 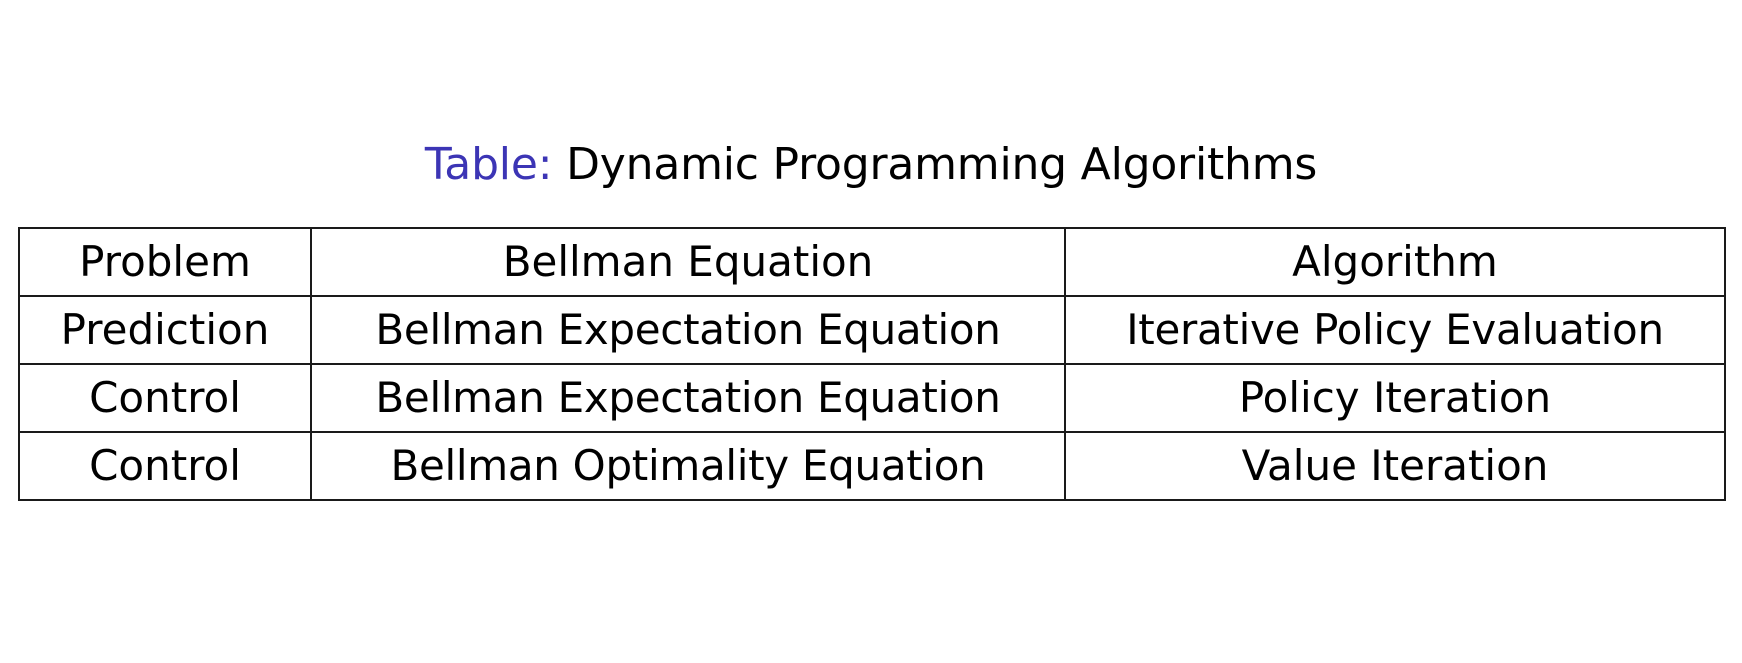 I want to click on cell-algorithm: Policy Iteration, so click(x=1395, y=398).